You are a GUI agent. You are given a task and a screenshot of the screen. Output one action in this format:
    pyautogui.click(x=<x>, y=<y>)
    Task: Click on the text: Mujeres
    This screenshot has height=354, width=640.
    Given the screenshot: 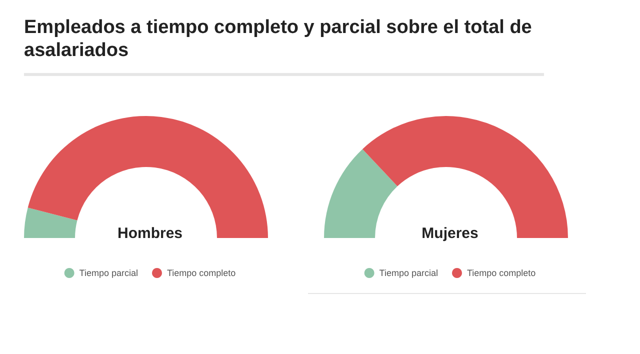 What is the action you would take?
    pyautogui.click(x=450, y=233)
    